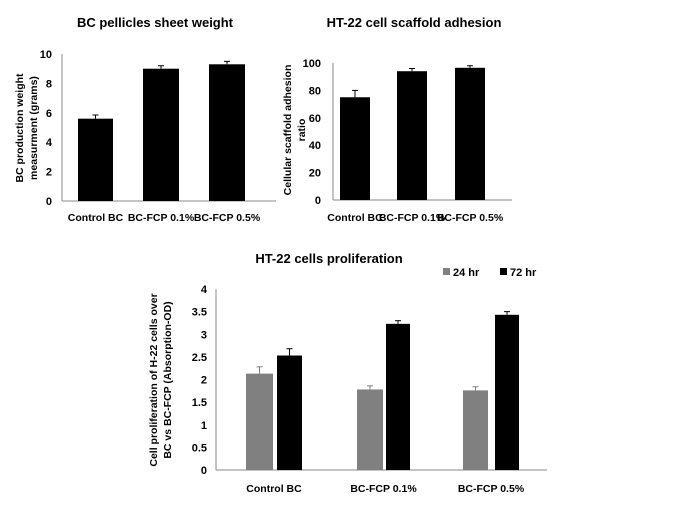  What do you see at coordinates (49, 114) in the screenshot?
I see `y-tick-label: 6` at bounding box center [49, 114].